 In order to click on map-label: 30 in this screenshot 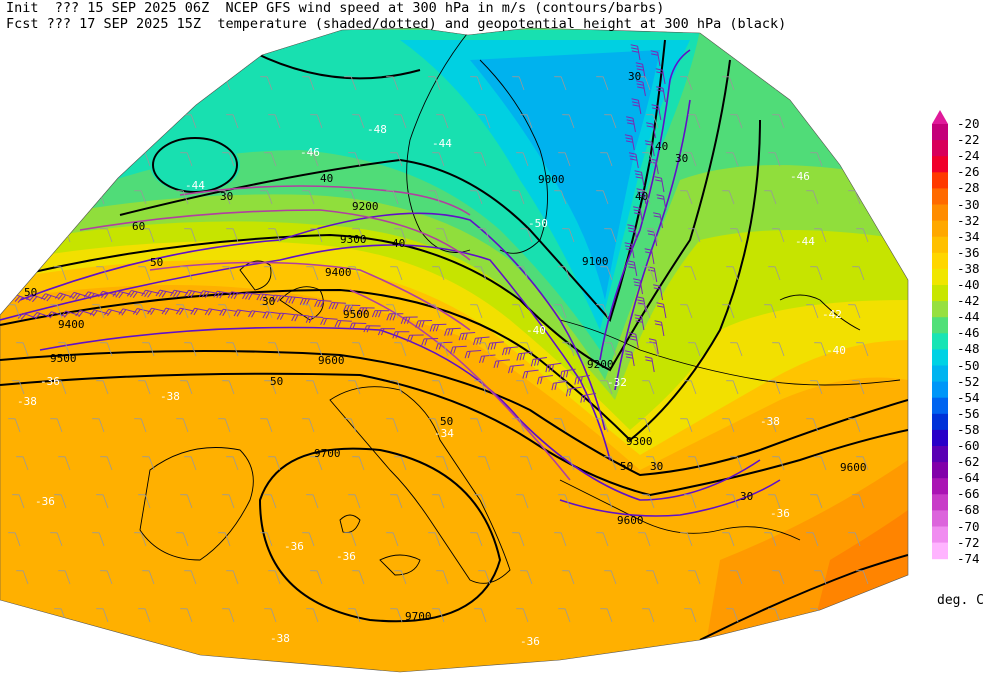, I will do `click(226, 196)`.